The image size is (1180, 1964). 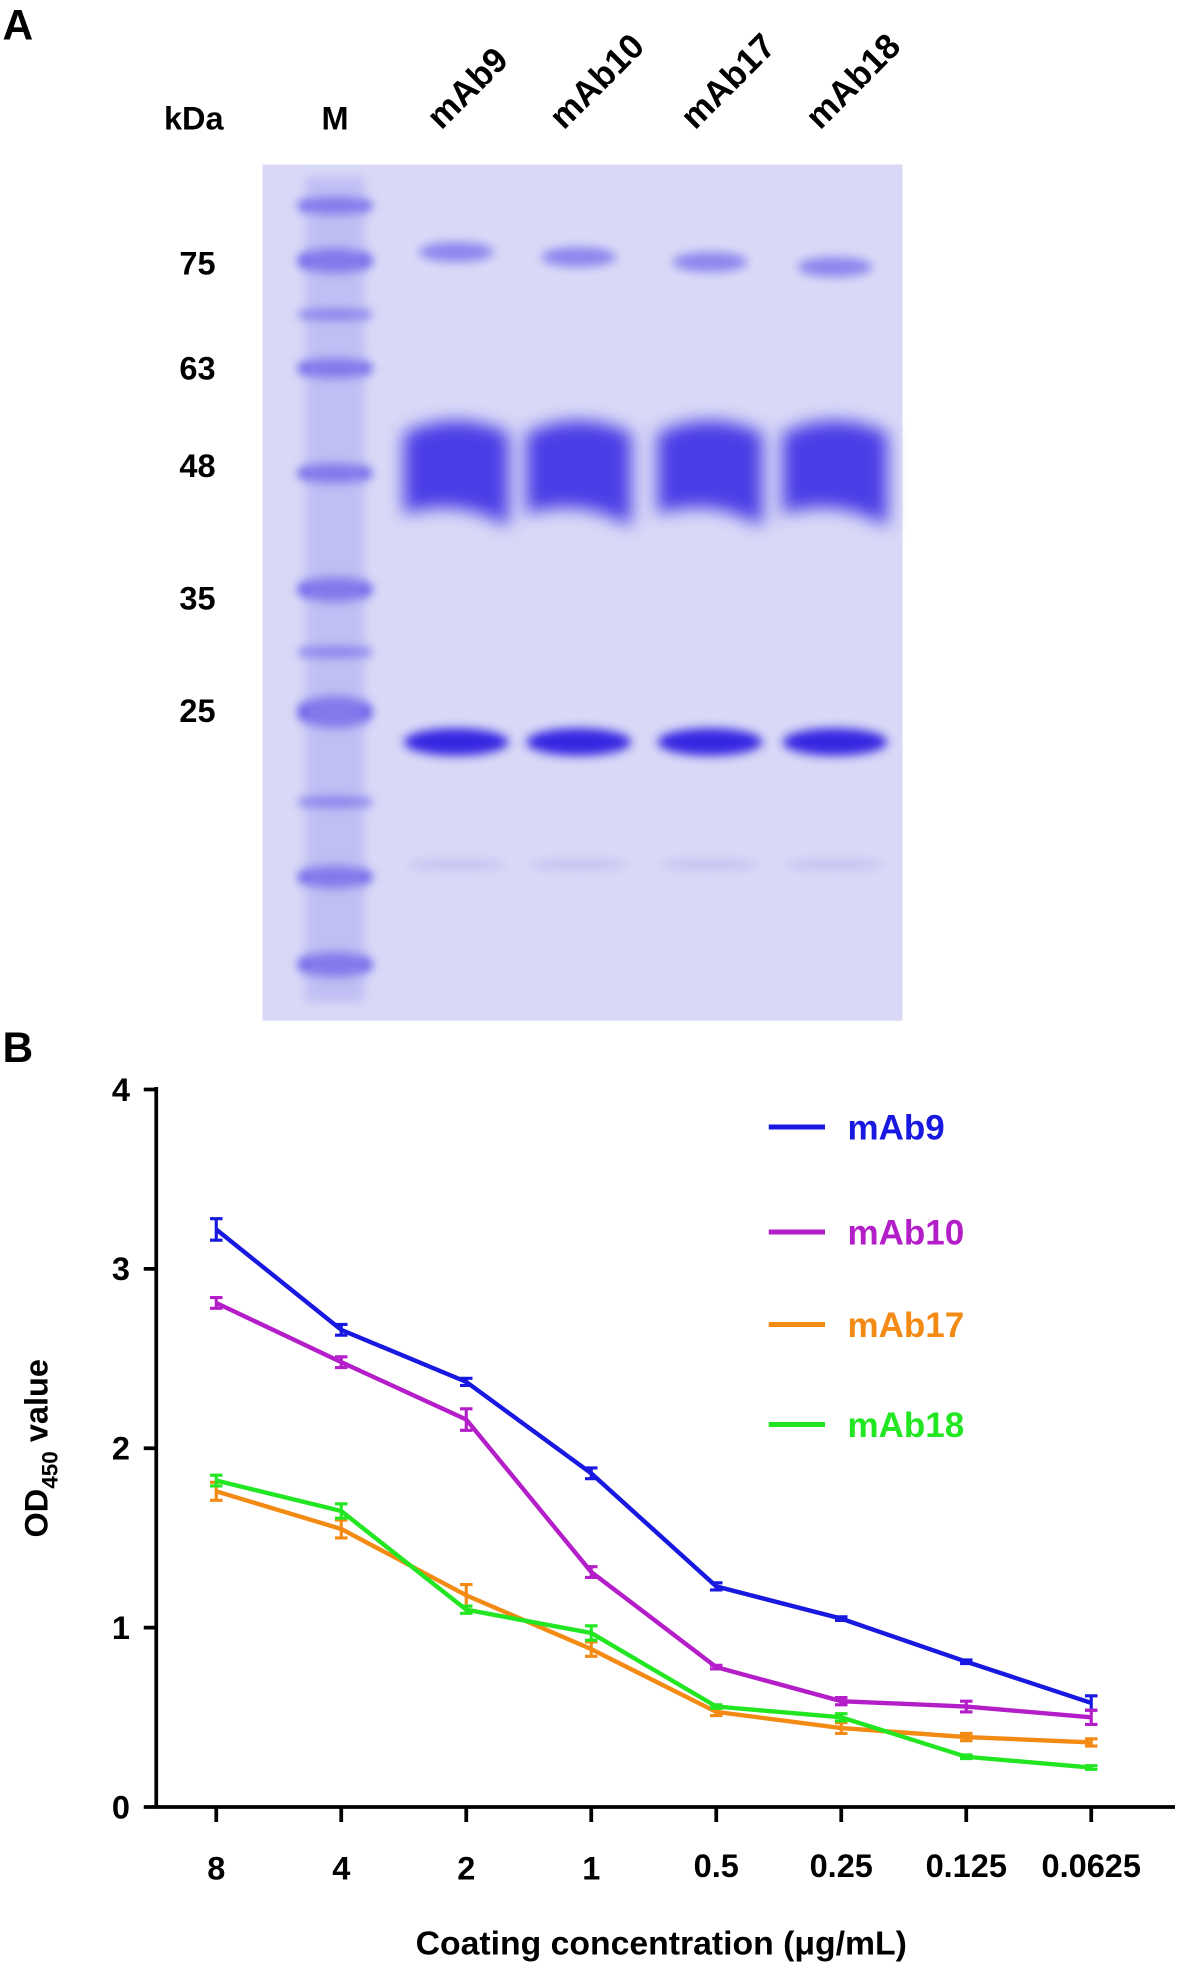 What do you see at coordinates (906, 1325) in the screenshot?
I see `legend-label: mAb17` at bounding box center [906, 1325].